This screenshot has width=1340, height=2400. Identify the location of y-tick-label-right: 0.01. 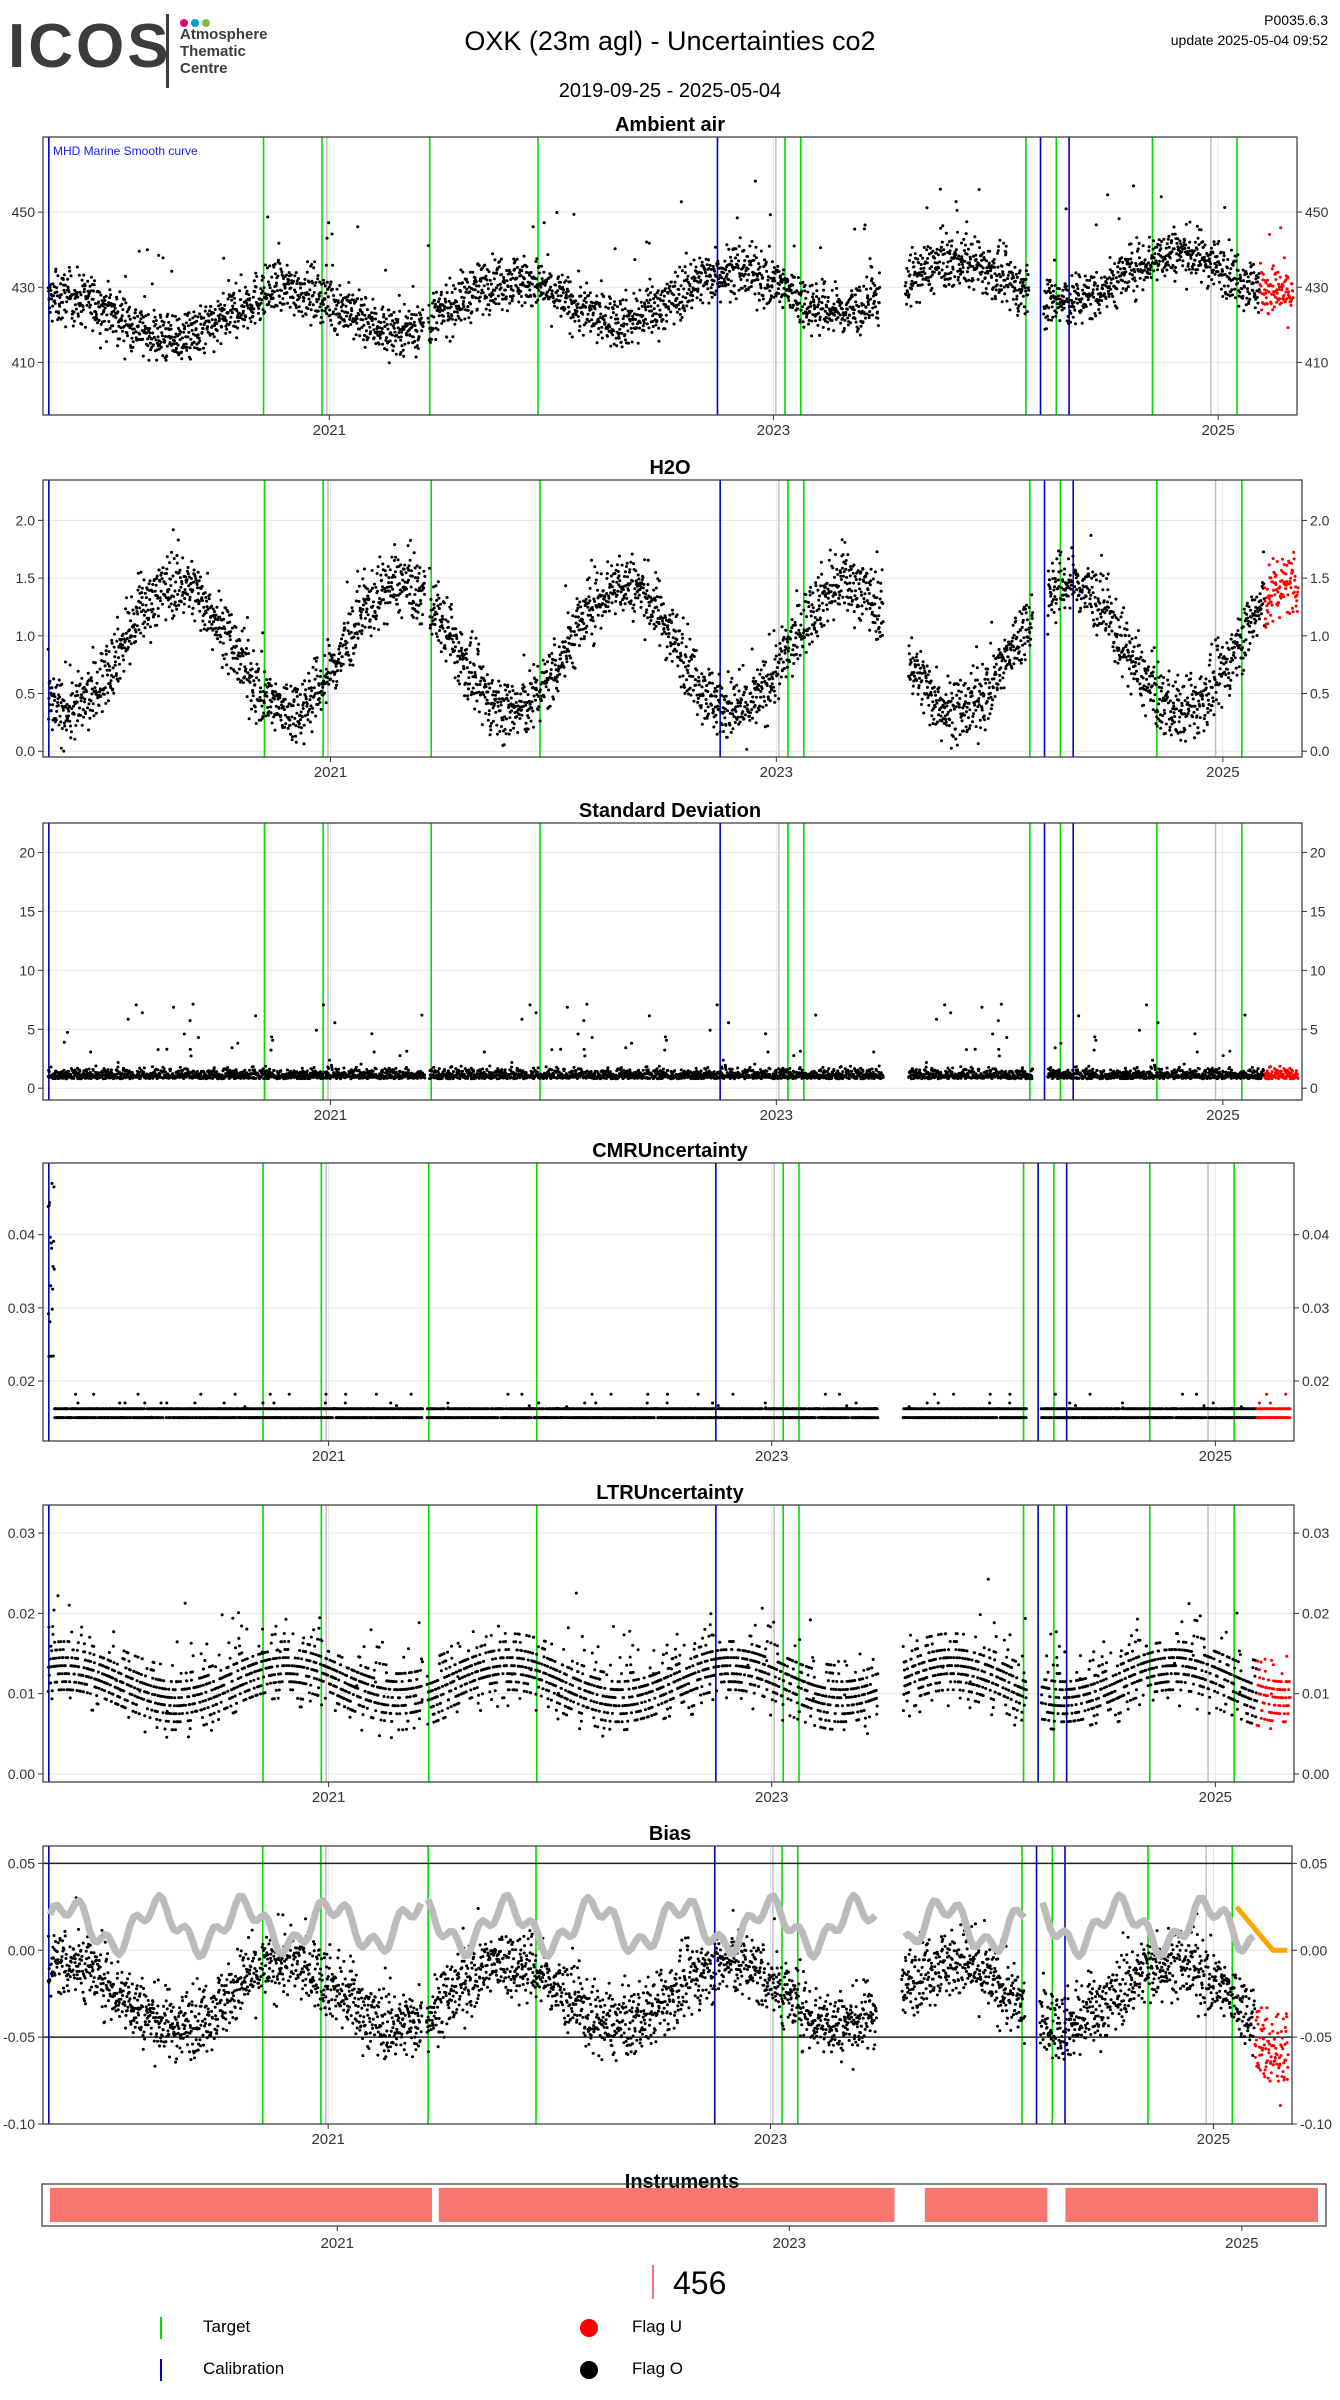
(1315, 1694).